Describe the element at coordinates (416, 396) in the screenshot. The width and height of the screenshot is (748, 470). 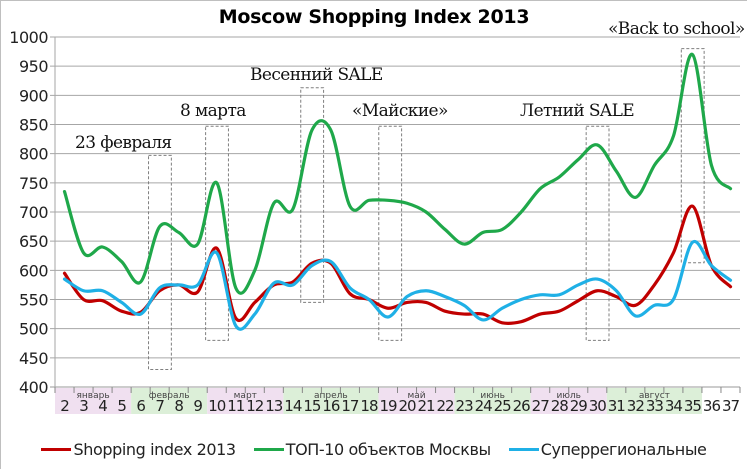
I see `month-label: май` at that location.